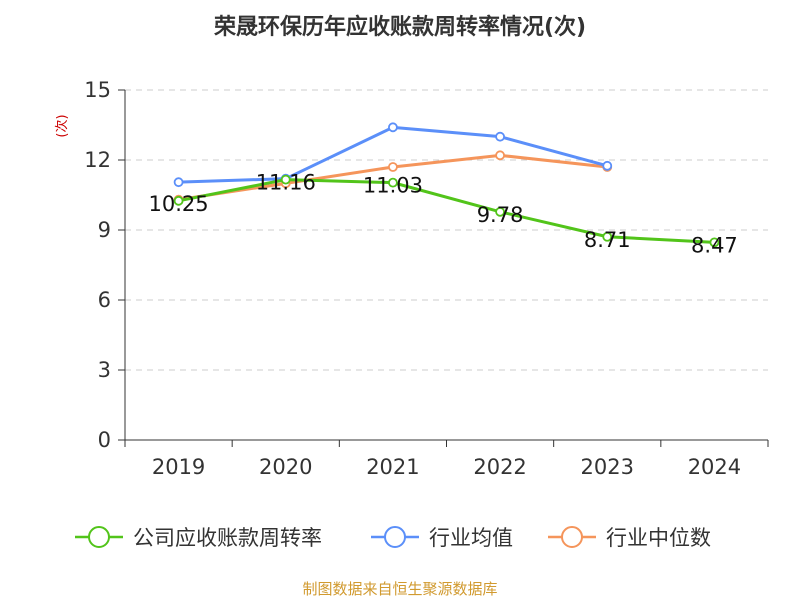  I want to click on legend-label: 公司应收账款周转率, so click(227, 538).